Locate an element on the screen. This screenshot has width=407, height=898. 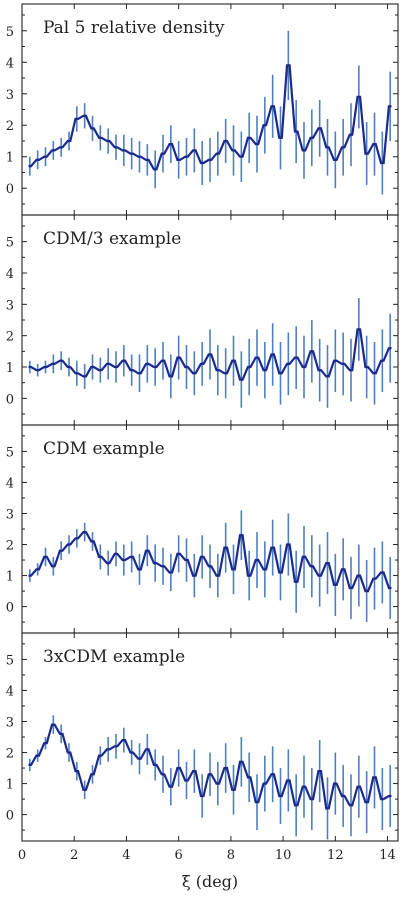
panel-data is located at coordinates (210, 353).